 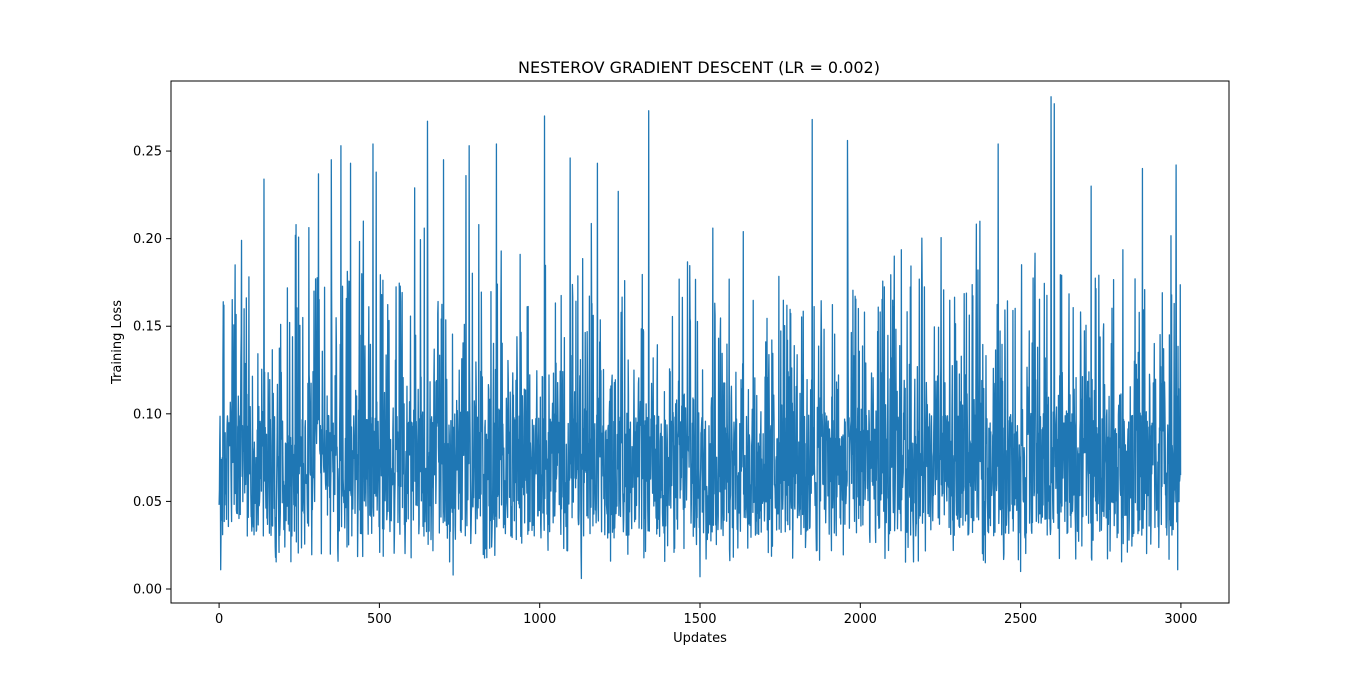 I want to click on chart-title: NESTEROV GRADIENT DESCENT (LR = 0.002), so click(x=699, y=67).